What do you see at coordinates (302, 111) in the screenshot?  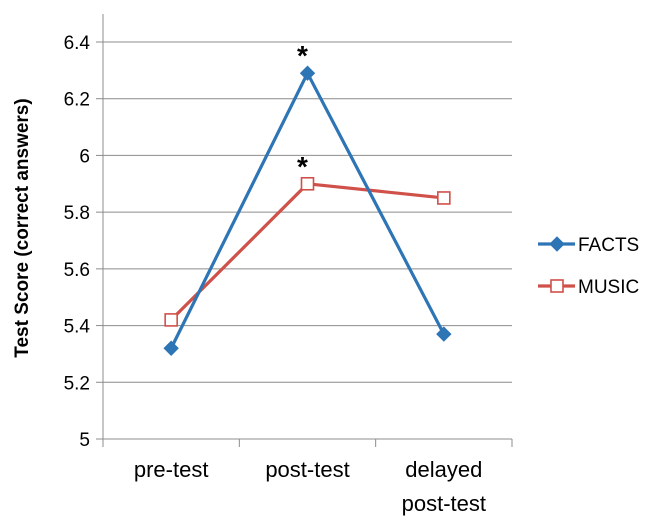 I see `annotations: **` at bounding box center [302, 111].